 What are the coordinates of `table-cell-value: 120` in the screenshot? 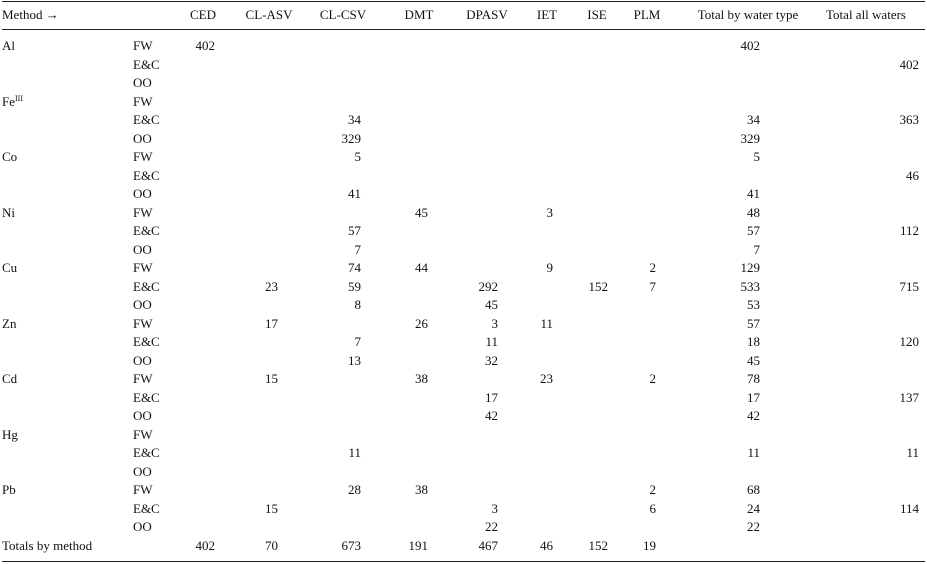 It's located at (909, 341).